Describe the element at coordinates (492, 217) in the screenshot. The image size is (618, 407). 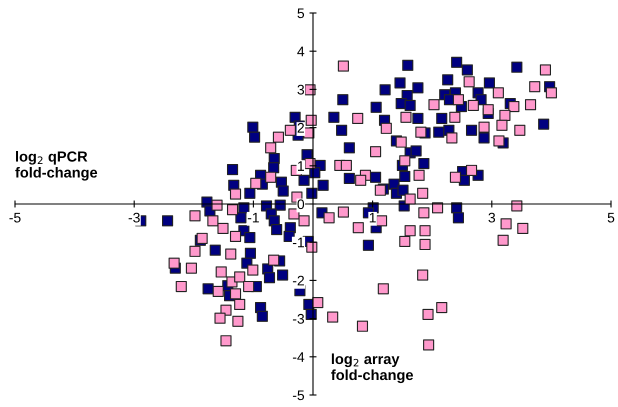
I see `x-tick-label: 3` at that location.